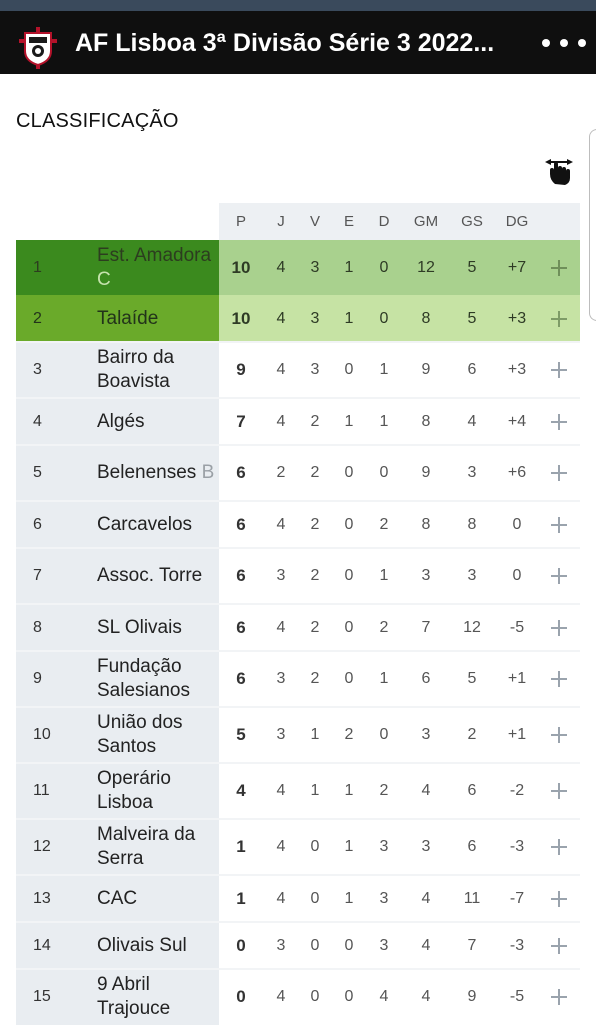 This screenshot has height=1025, width=596. What do you see at coordinates (472, 221) in the screenshot?
I see `col-header-gs: GS` at bounding box center [472, 221].